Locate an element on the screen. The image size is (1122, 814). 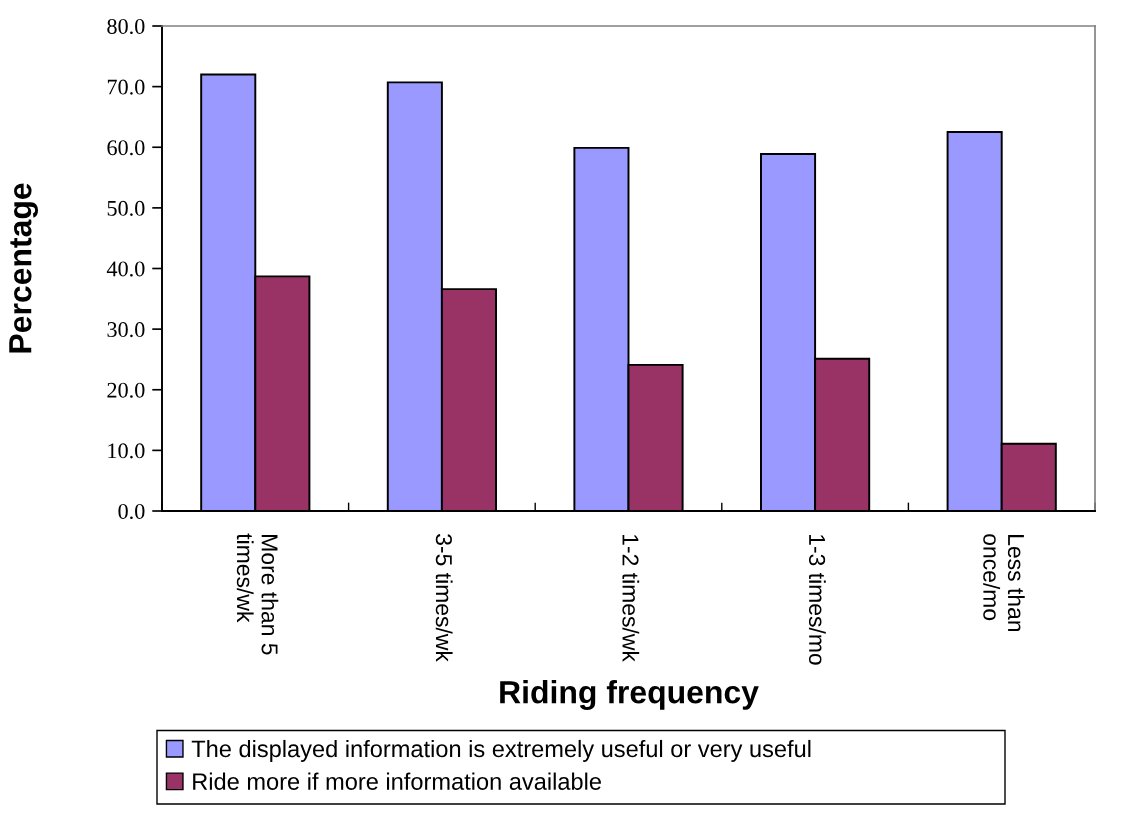
x-tick-label: Less than once/mo is located at coordinates (1004, 583).